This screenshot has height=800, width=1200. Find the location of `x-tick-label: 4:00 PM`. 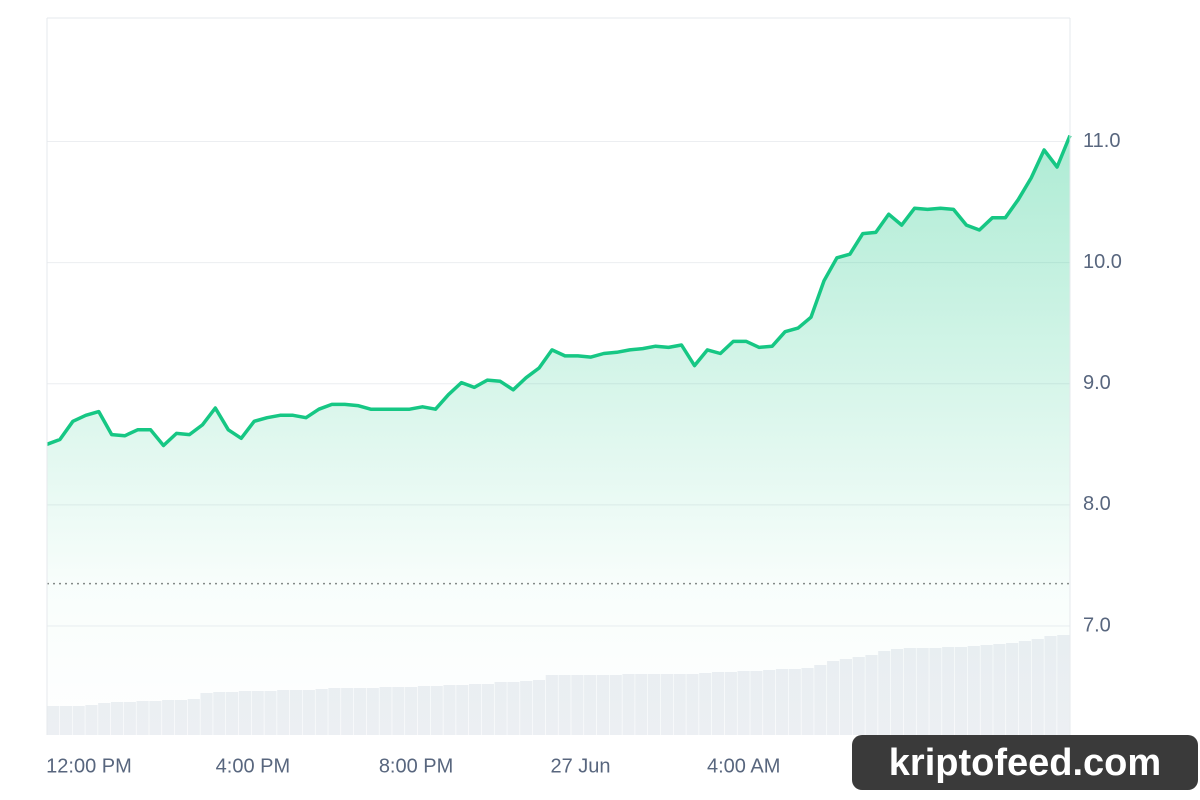

x-tick-label: 4:00 PM is located at coordinates (253, 766).